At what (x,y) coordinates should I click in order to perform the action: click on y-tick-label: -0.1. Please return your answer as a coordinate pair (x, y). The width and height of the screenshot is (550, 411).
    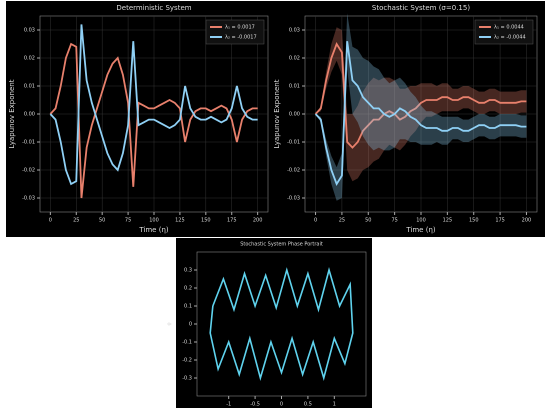
    Looking at the image, I should click on (187, 343).